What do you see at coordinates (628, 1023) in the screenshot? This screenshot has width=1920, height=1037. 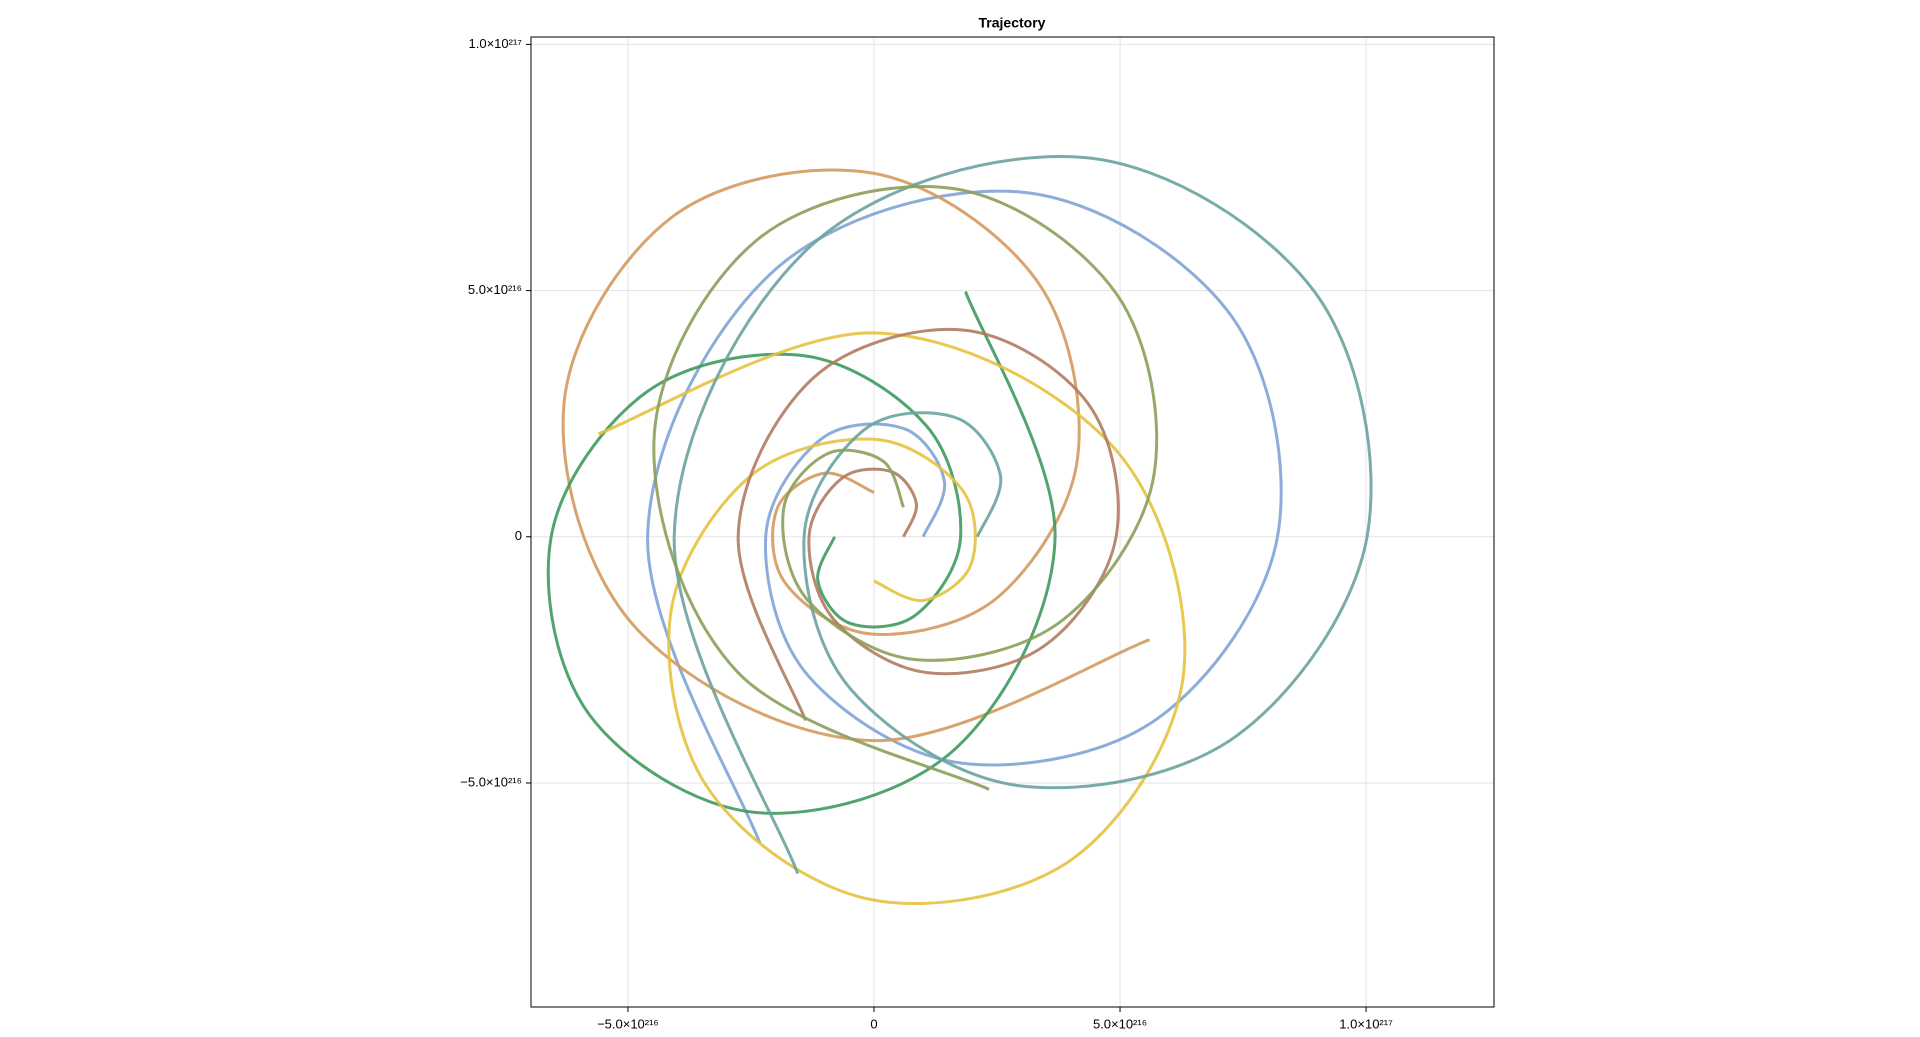 I see `x-tick-label: −5.0×10²¹⁶` at bounding box center [628, 1023].